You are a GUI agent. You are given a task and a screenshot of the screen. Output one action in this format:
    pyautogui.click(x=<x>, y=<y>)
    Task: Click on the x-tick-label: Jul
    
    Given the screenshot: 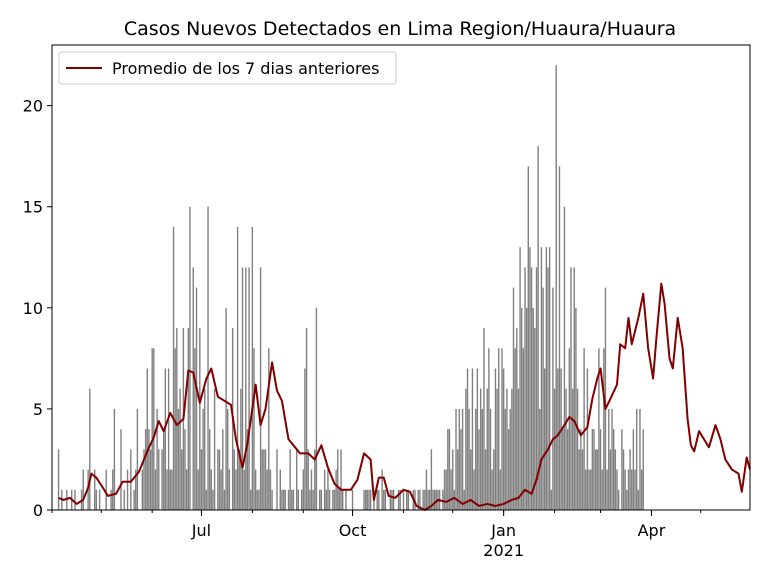 What is the action you would take?
    pyautogui.click(x=201, y=530)
    